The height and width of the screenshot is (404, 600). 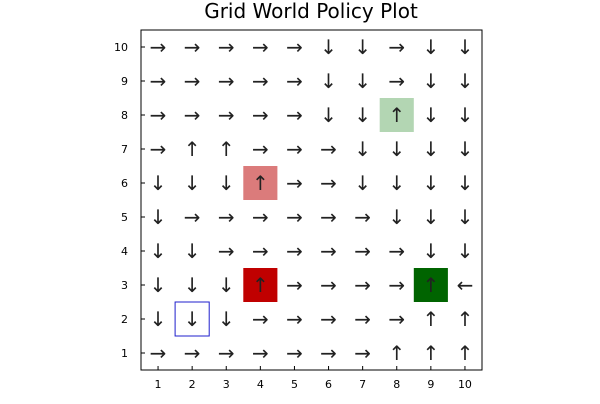 I want to click on policy-arrow-4-4: →, so click(x=260, y=251).